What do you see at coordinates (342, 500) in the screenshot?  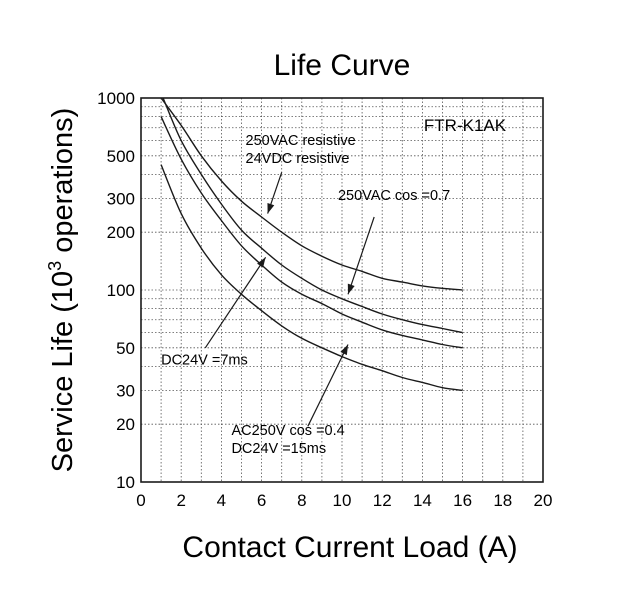 I see `x-tick-label: 10` at bounding box center [342, 500].